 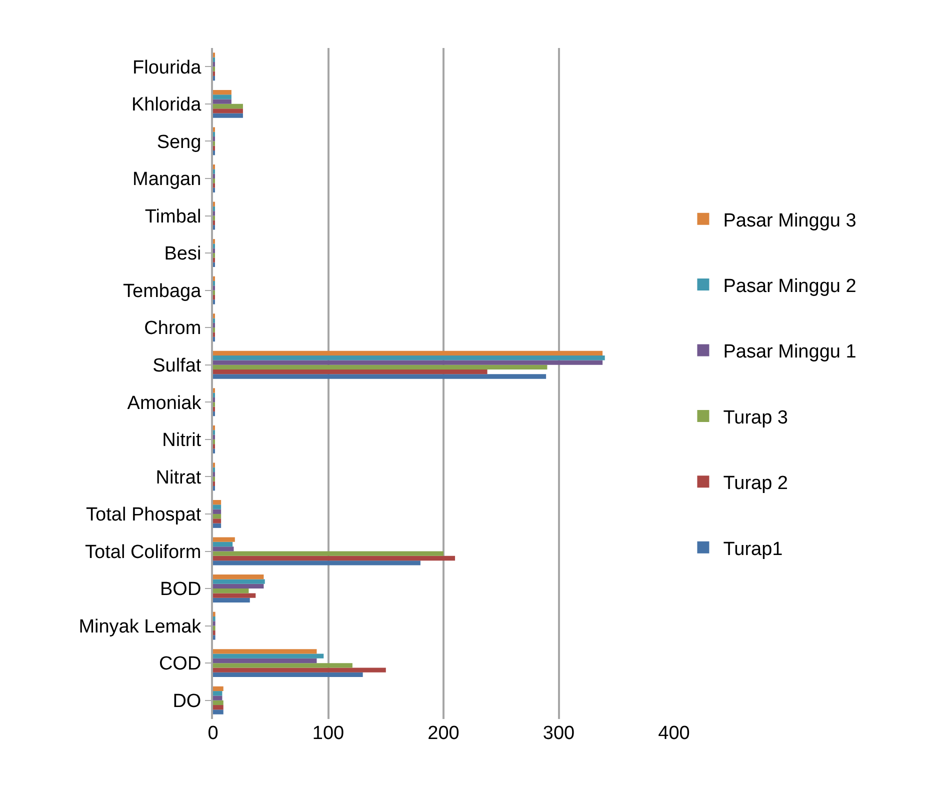 What do you see at coordinates (143, 552) in the screenshot?
I see `y-tick-label: Total Coliform` at bounding box center [143, 552].